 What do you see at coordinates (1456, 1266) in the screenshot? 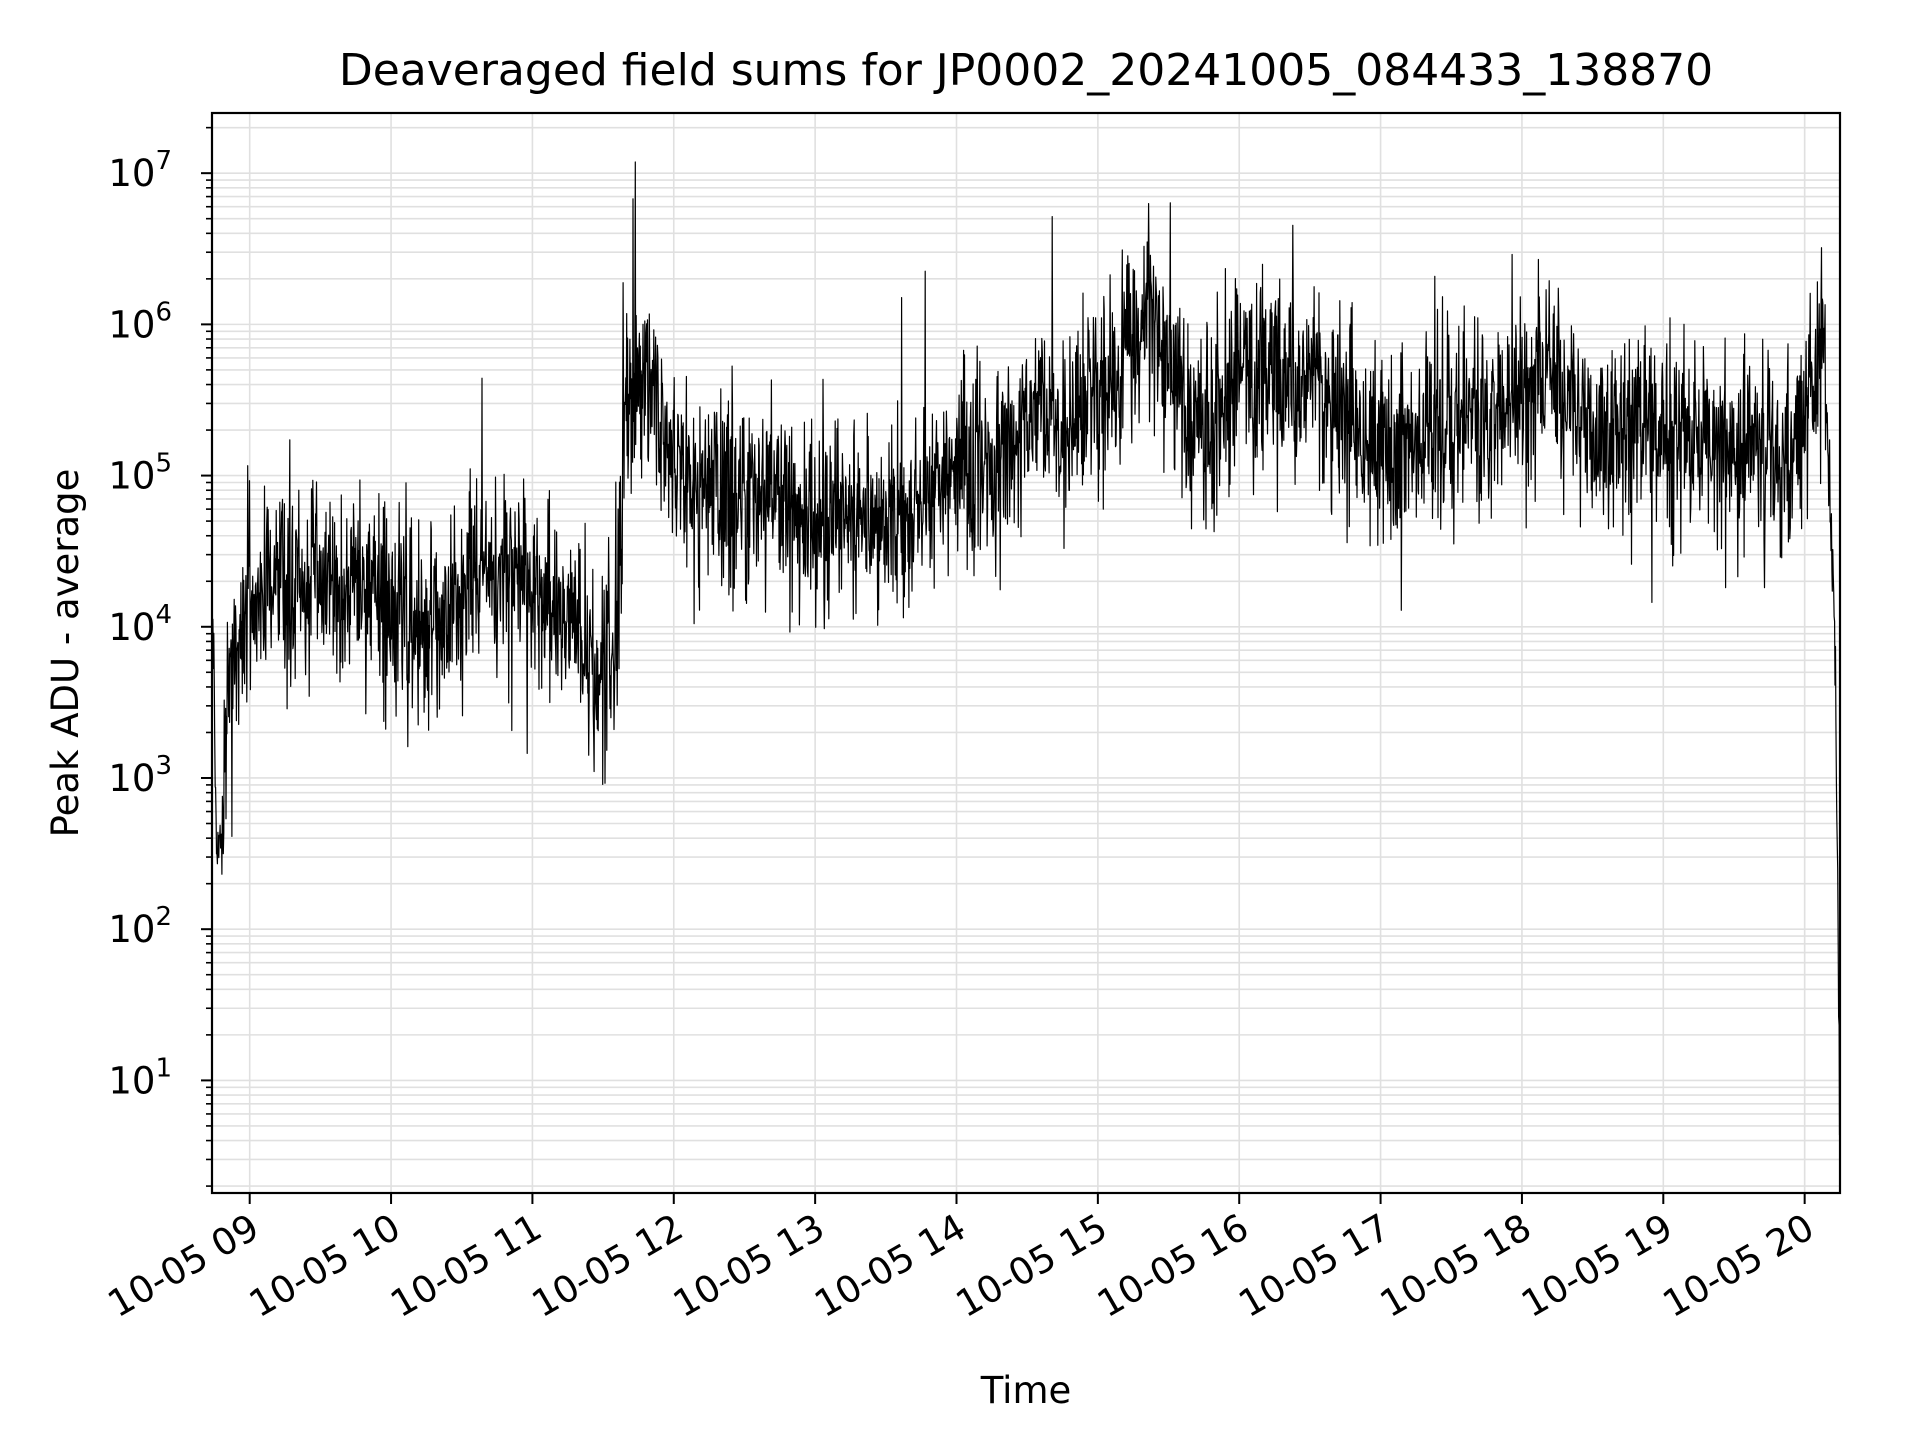
I see `x-tick-label: 10-05 18` at bounding box center [1456, 1266].